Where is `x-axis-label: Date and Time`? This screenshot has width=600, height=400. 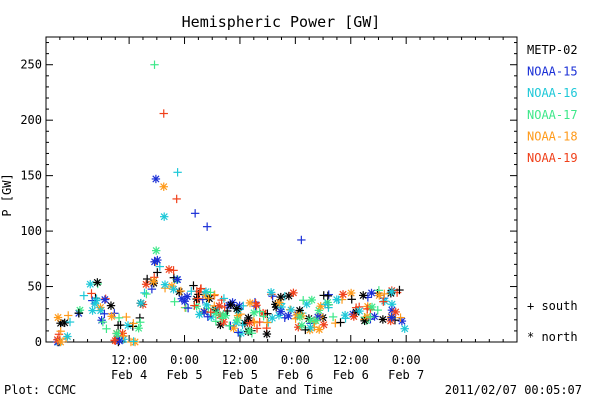
x-axis-label: Date and Time is located at coordinates (286, 390).